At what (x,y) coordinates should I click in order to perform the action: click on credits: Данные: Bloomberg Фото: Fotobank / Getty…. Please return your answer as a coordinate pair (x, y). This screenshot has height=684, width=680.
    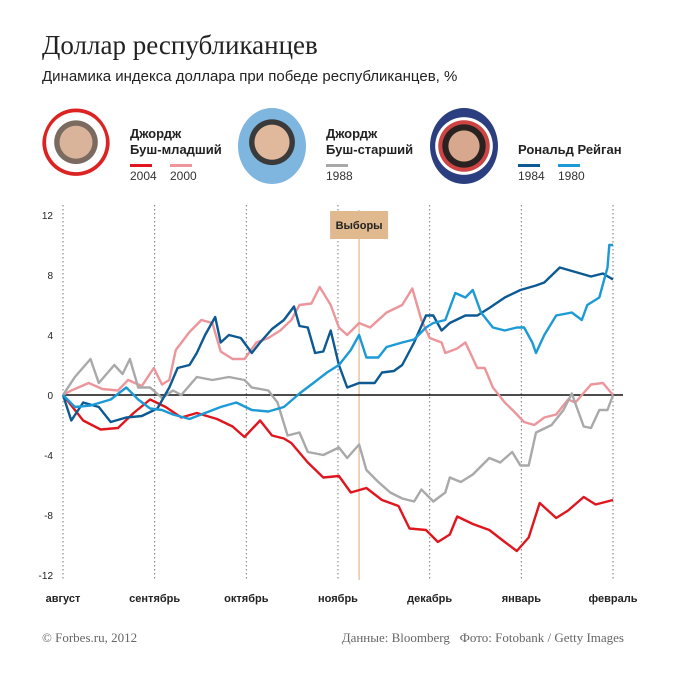
    Looking at the image, I should click on (482, 637).